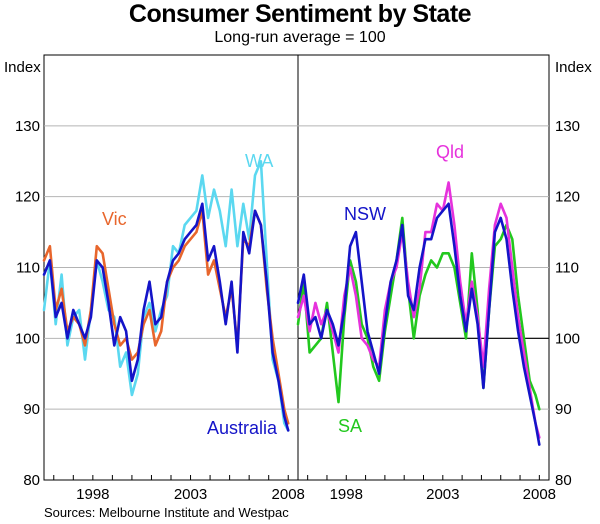 This screenshot has height=524, width=600. I want to click on y-tick-right-90: 90, so click(563, 409).